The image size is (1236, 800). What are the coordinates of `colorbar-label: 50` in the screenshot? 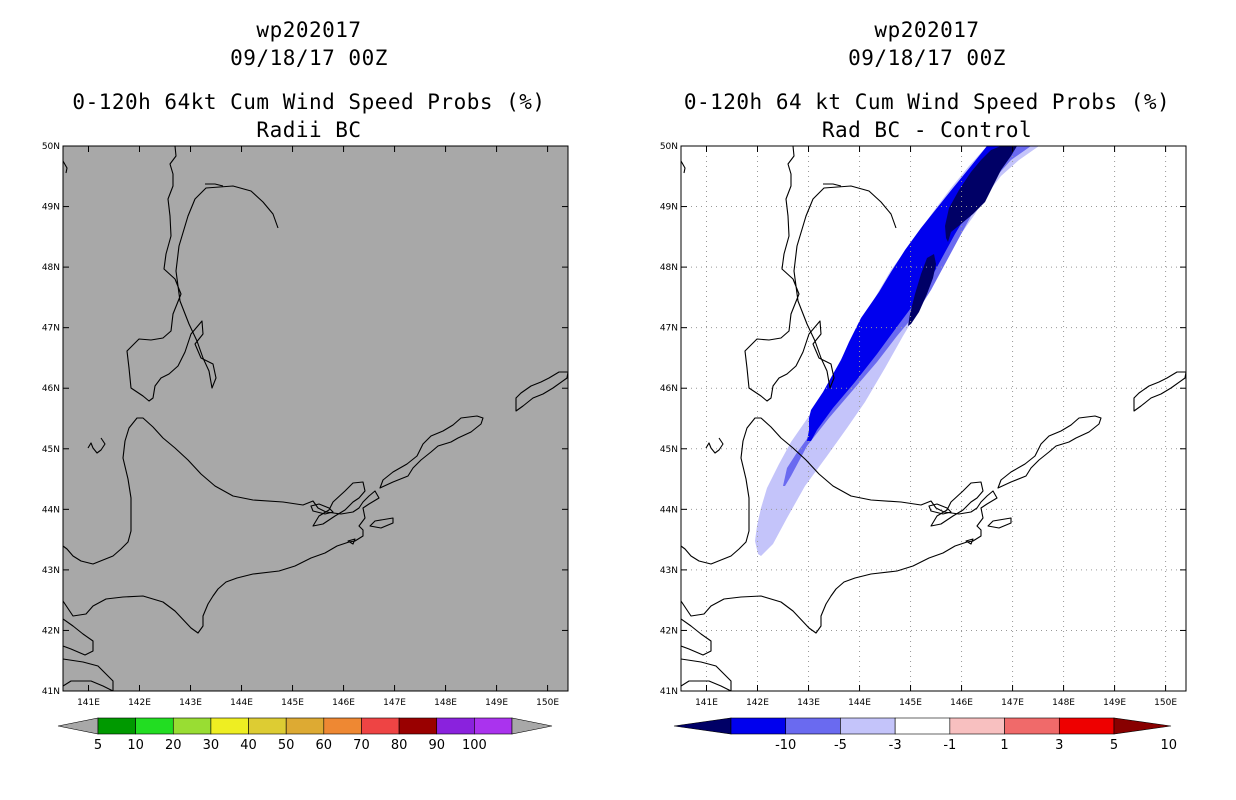 It's located at (286, 745).